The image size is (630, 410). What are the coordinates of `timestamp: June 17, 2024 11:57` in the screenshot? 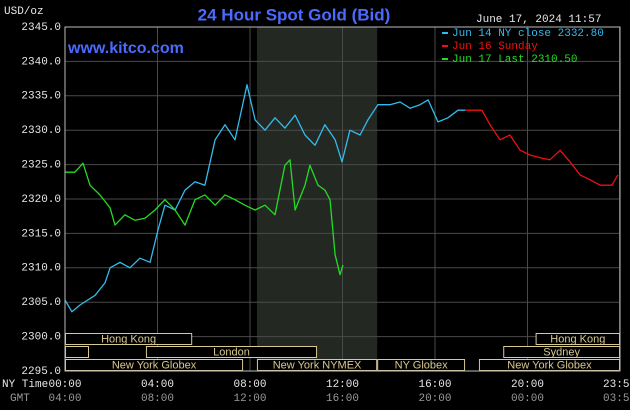 It's located at (538, 20).